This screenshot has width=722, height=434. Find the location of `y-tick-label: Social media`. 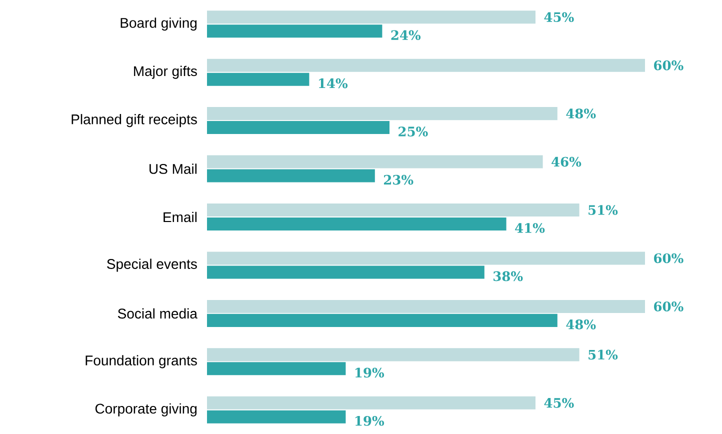

y-tick-label: Social media is located at coordinates (158, 313).